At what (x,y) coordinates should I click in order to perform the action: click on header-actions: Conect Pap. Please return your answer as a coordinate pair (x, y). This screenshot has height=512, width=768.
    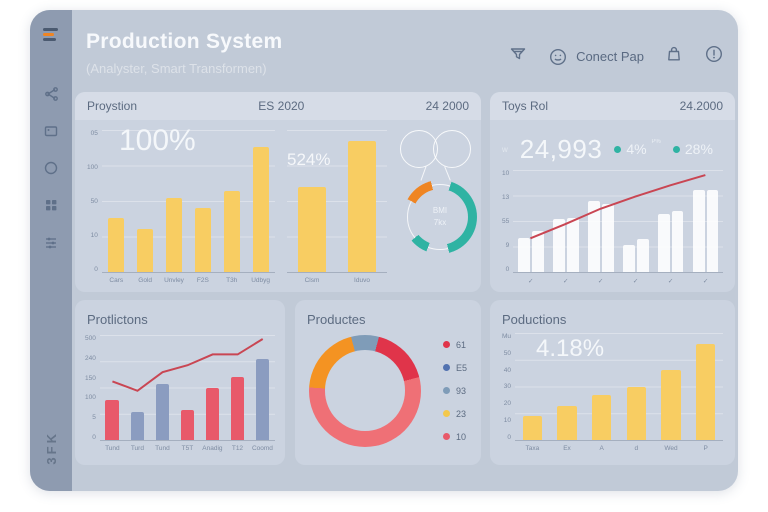
    Looking at the image, I should click on (616, 56).